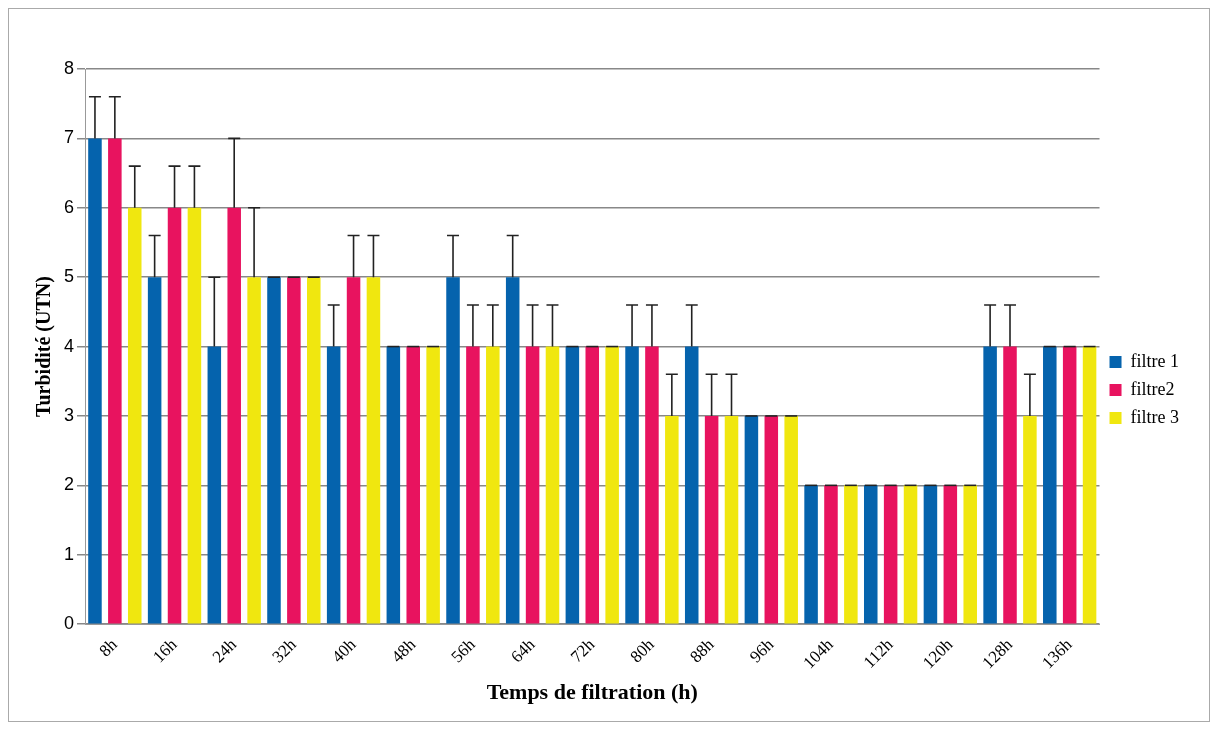 This screenshot has height=731, width=1218. What do you see at coordinates (761, 650) in the screenshot?
I see `x-tick-label: 96h` at bounding box center [761, 650].